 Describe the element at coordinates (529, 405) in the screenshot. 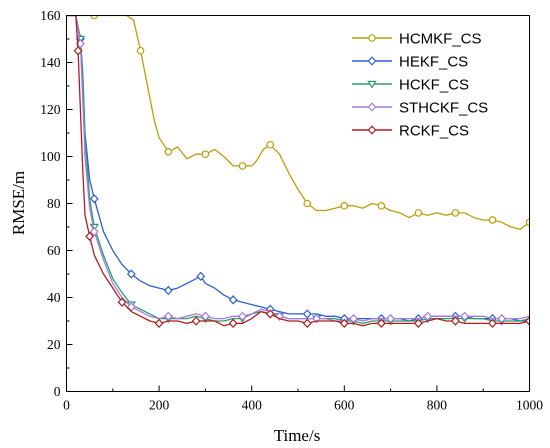

I see `x-tick-label: 1000` at that location.